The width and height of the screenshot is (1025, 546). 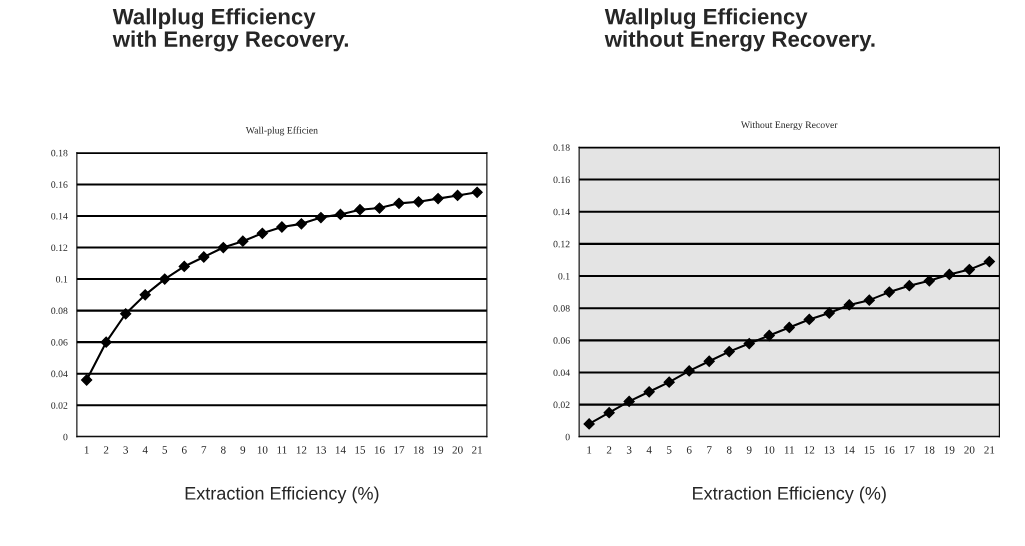 I want to click on chart-title: Wallplug Efficiency without Energy Recovery., so click(x=739, y=30).